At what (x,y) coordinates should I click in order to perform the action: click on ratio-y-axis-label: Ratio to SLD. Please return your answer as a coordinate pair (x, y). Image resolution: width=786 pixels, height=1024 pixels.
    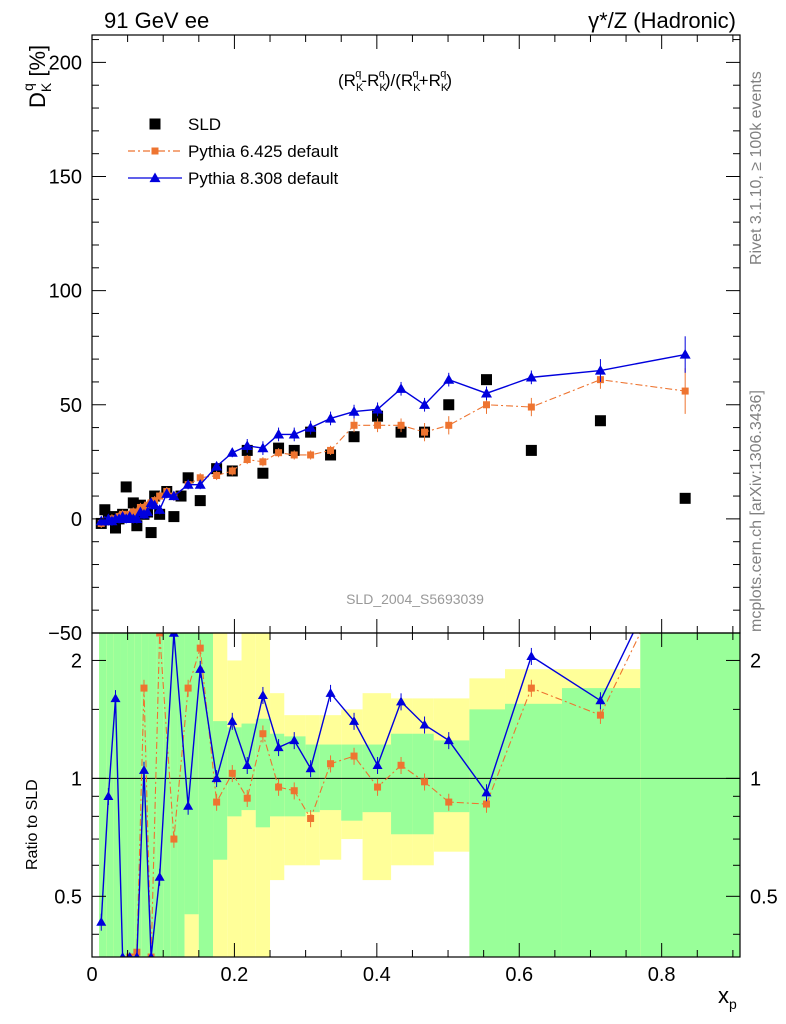
    Looking at the image, I should click on (32, 824).